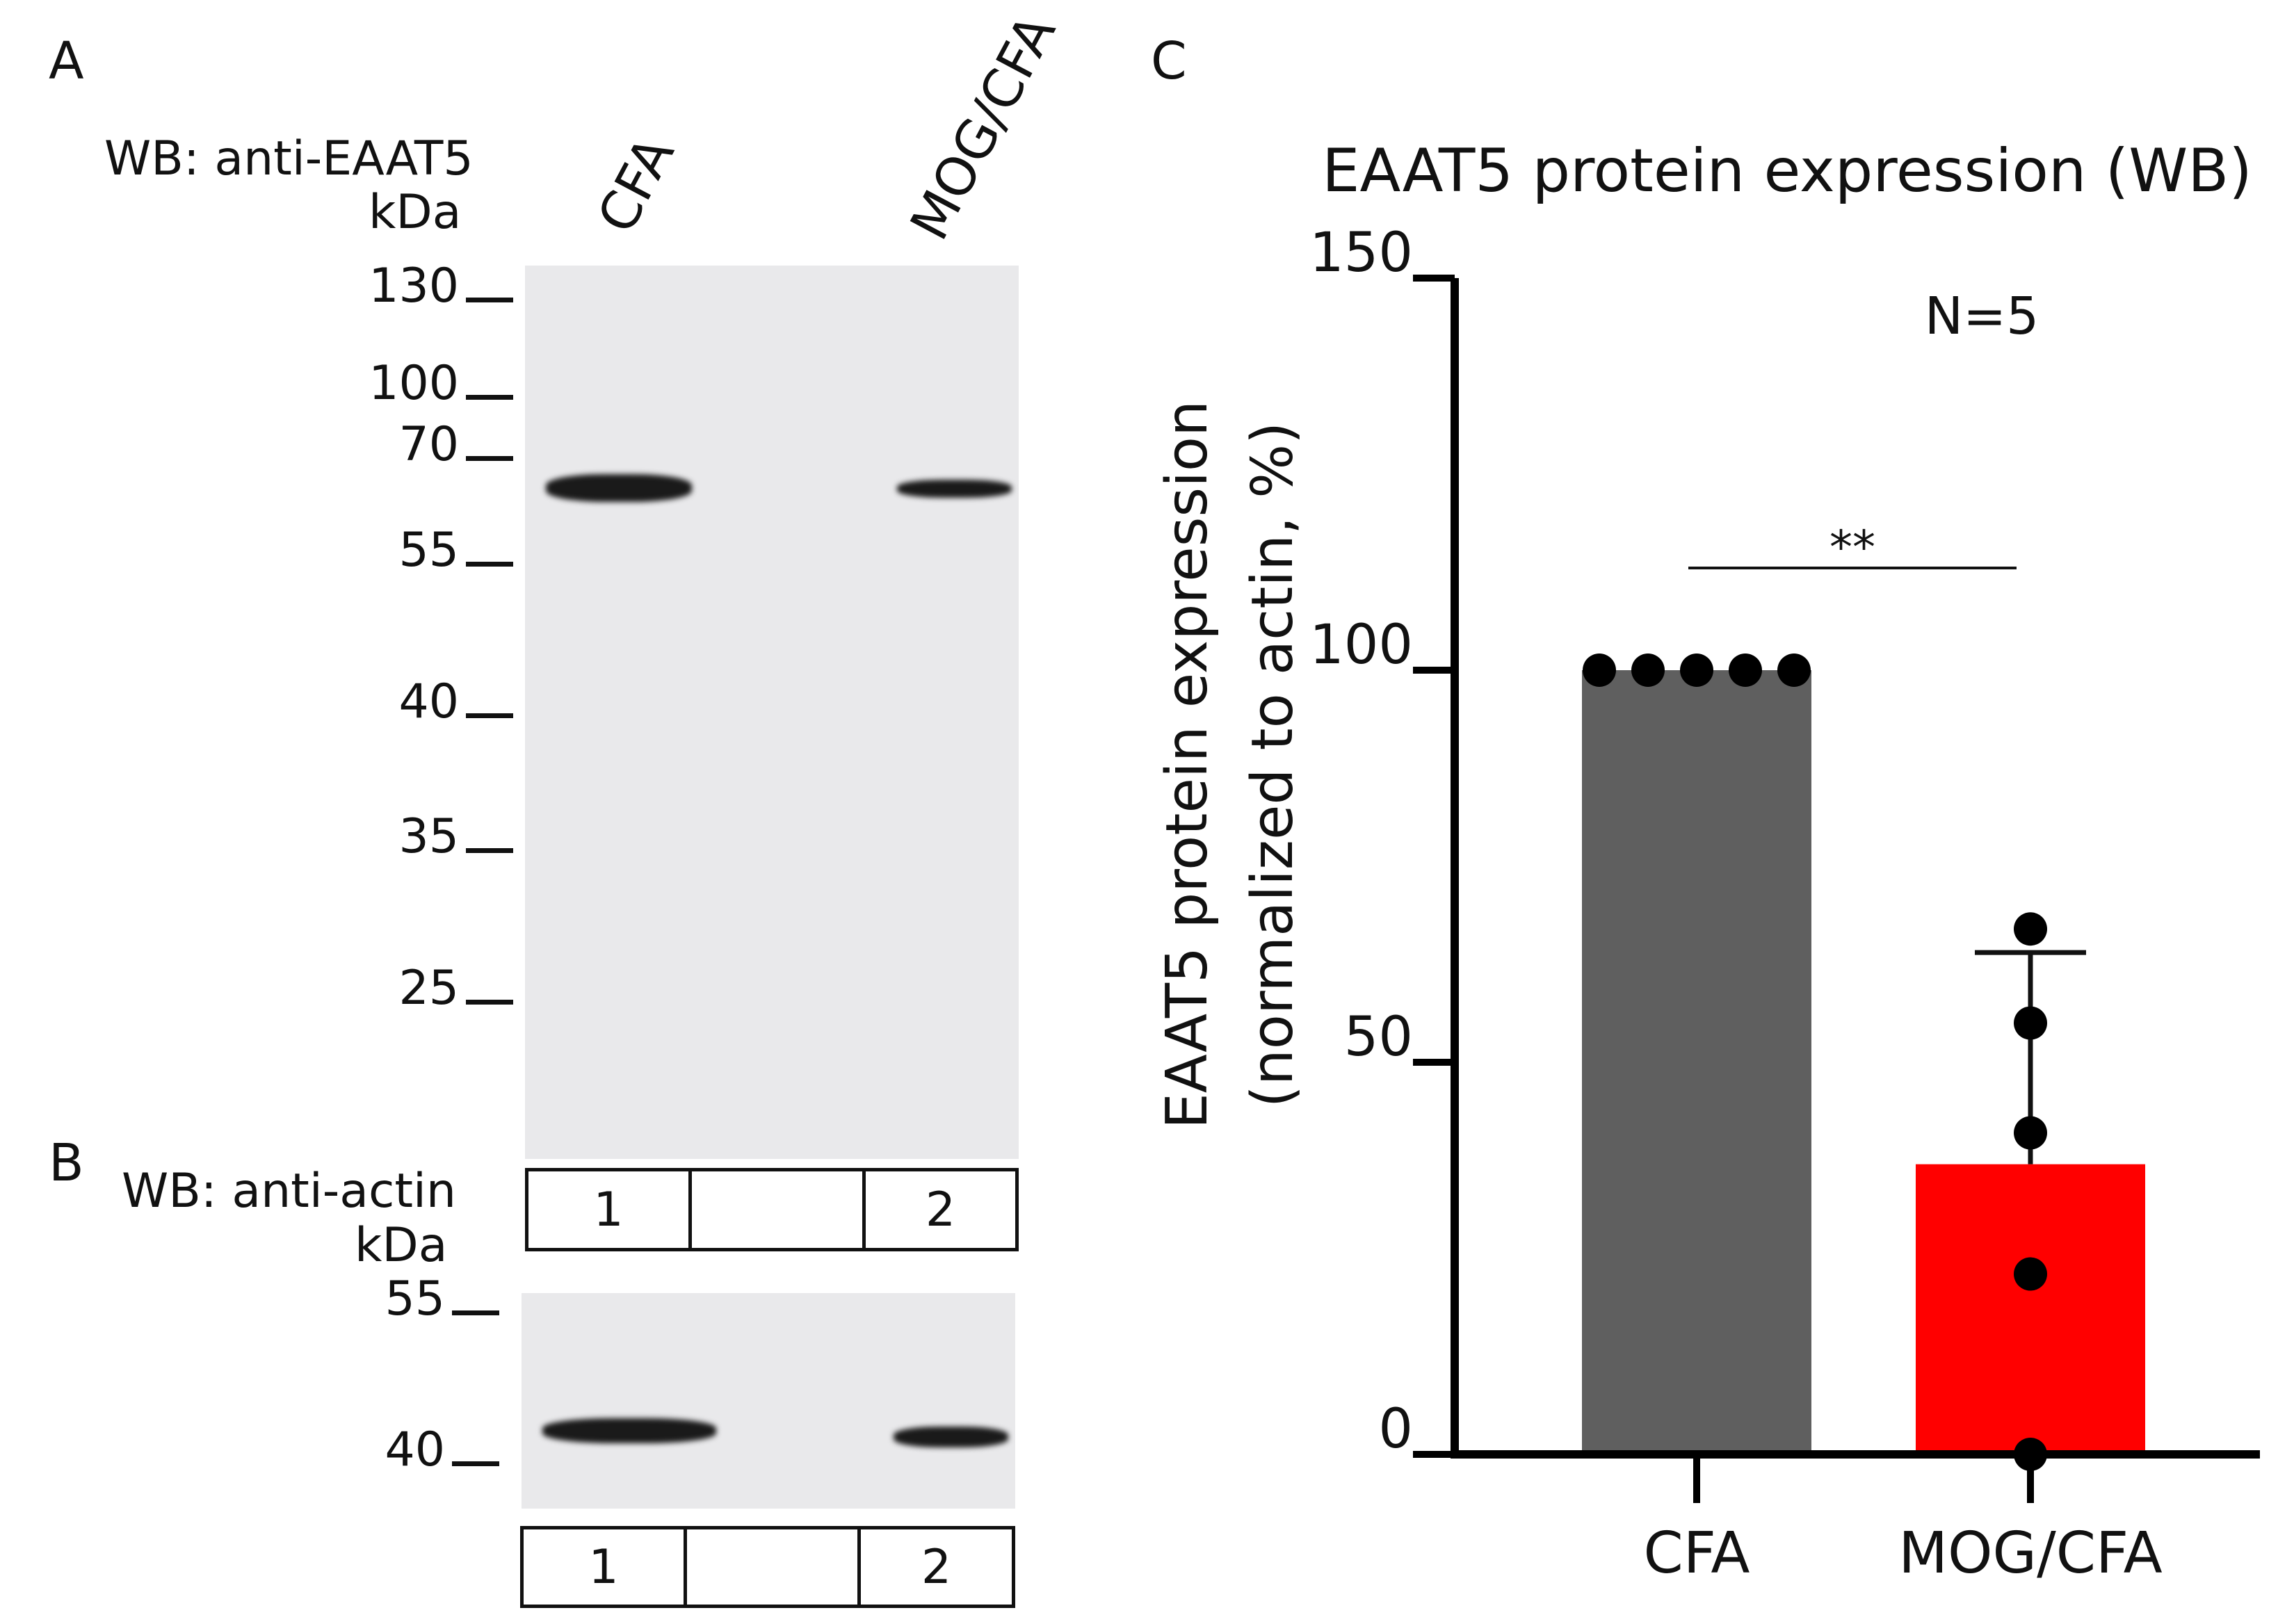 The width and height of the screenshot is (2278, 1624). What do you see at coordinates (2030, 1553) in the screenshot?
I see `x-tick-label: MOG/CFA` at bounding box center [2030, 1553].